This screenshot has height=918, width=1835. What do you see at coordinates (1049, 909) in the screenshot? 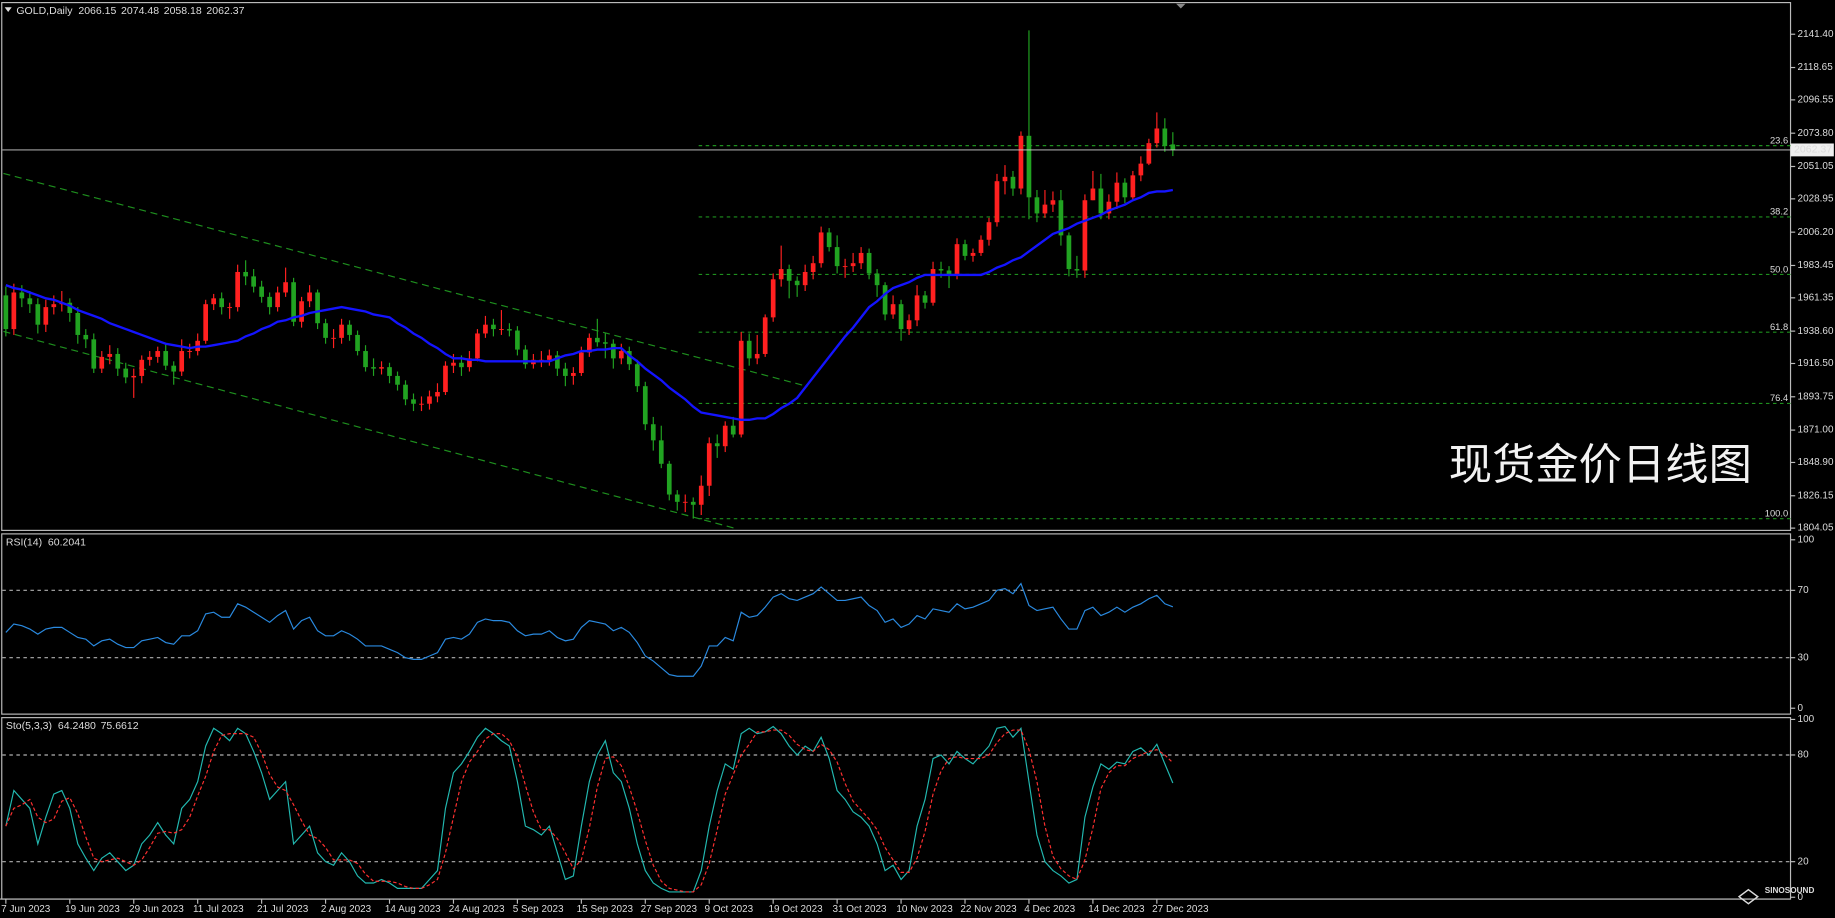
I see `x-tick-label: 4 Dec 2023` at bounding box center [1049, 909].